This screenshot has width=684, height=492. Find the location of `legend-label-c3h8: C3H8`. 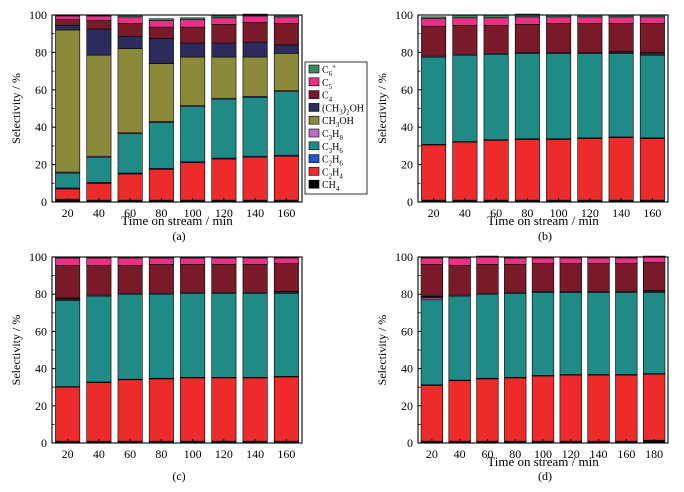

legend-label-c3h8: C3H8 is located at coordinates (332, 135).